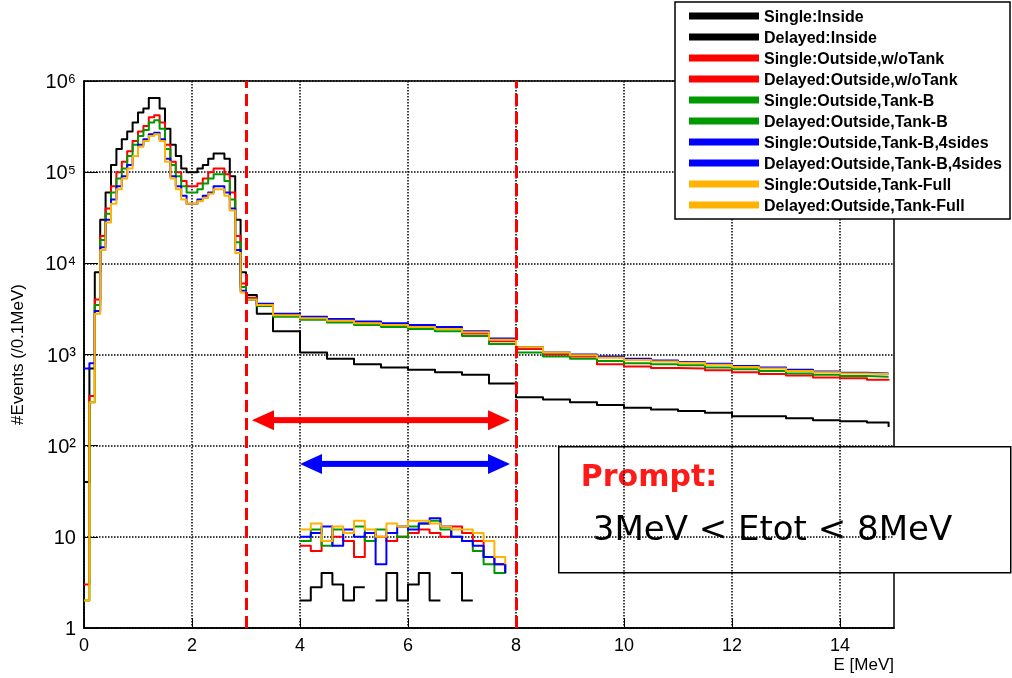 The image size is (1012, 678). I want to click on x-tick-label: 6, so click(408, 645).